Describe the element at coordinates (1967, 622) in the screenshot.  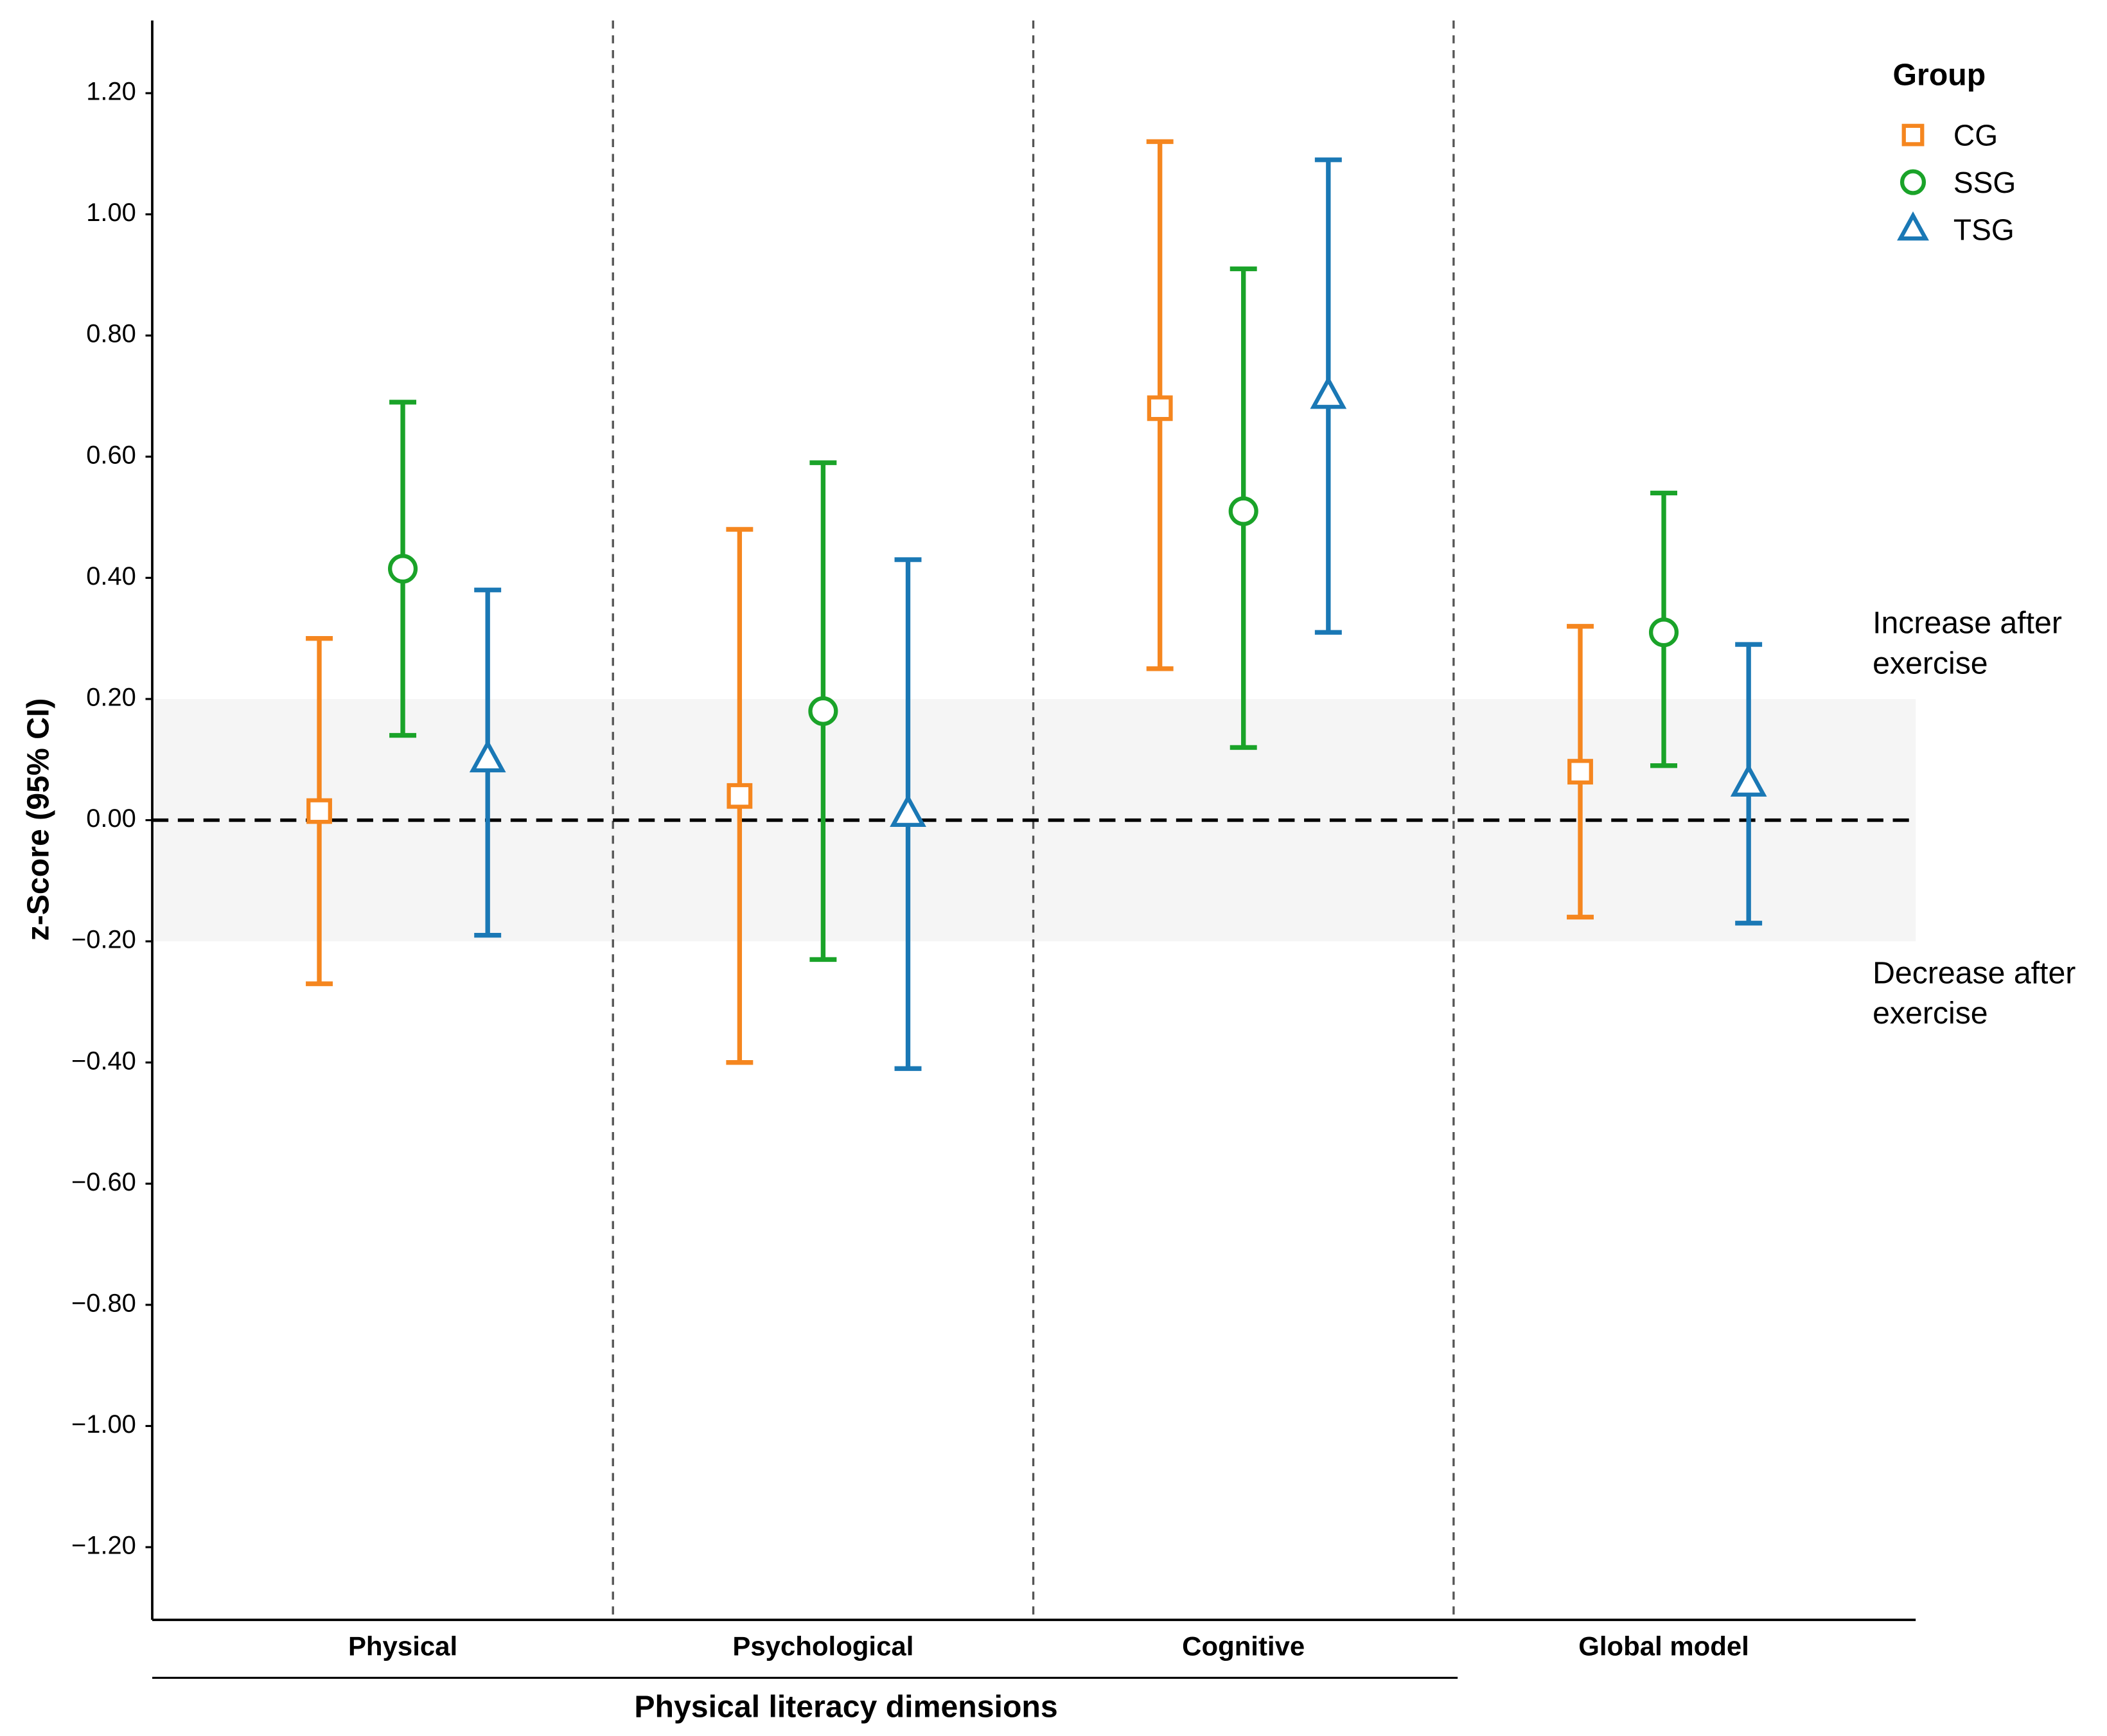
I see `annotation: Increase after` at that location.